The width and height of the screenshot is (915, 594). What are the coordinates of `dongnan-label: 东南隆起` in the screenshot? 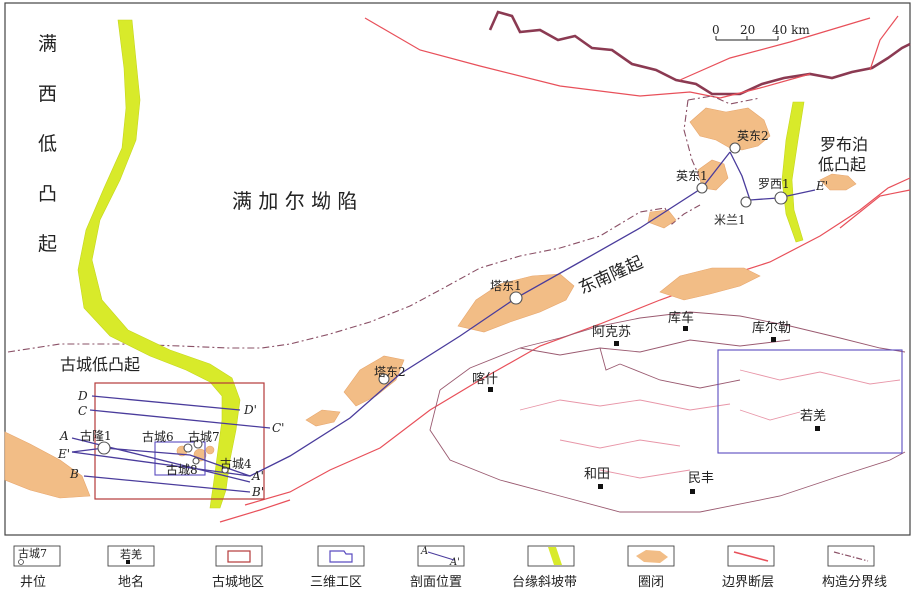 It's located at (611, 276).